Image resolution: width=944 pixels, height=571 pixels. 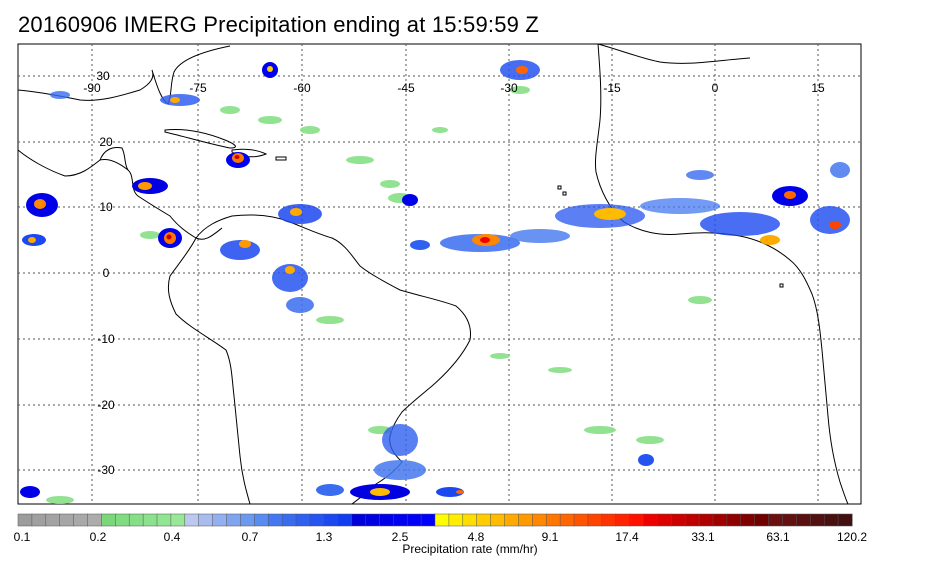 I want to click on colorbar, so click(x=435, y=520).